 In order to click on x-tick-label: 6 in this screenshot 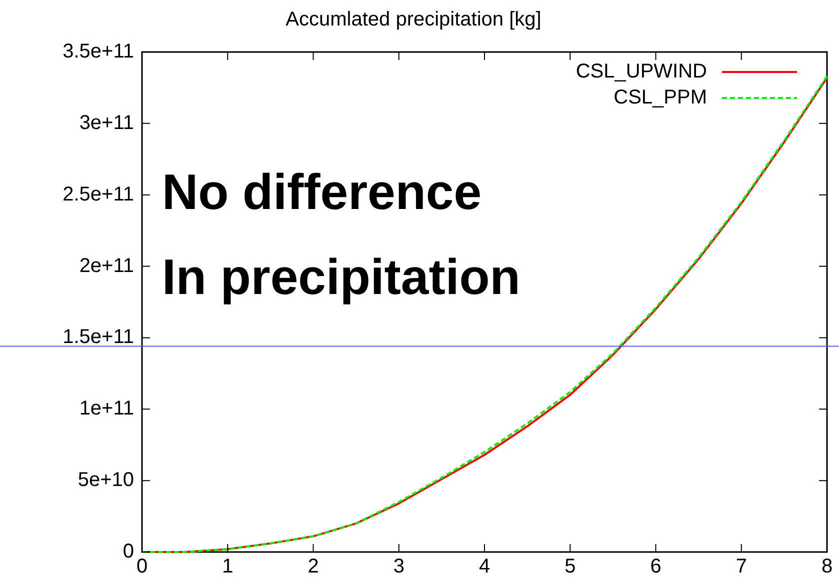, I will do `click(656, 567)`.